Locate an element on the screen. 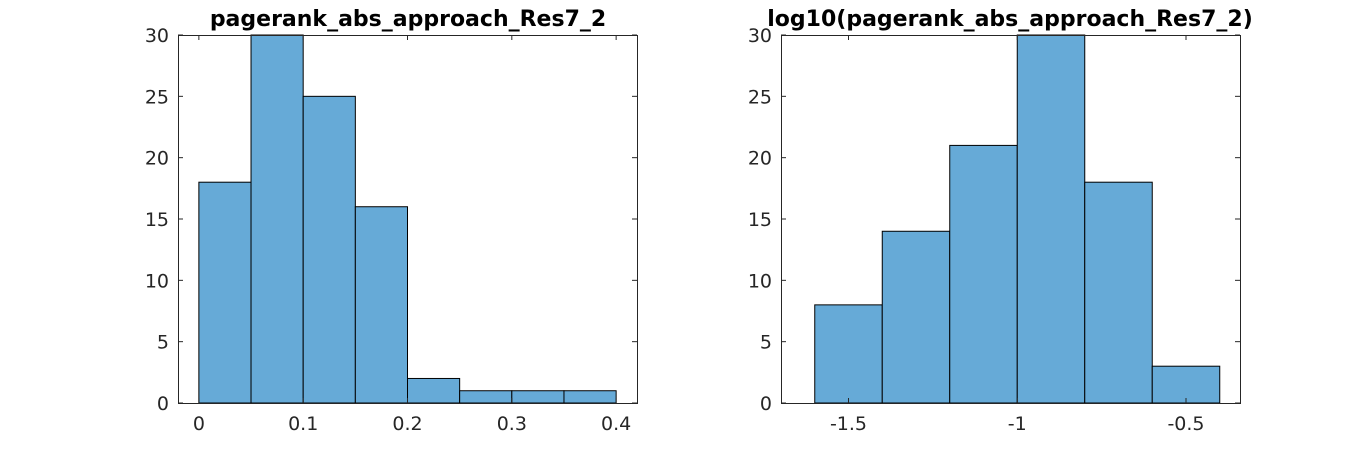 The width and height of the screenshot is (1370, 458). x-tick-label: -0.5 is located at coordinates (1185, 424).